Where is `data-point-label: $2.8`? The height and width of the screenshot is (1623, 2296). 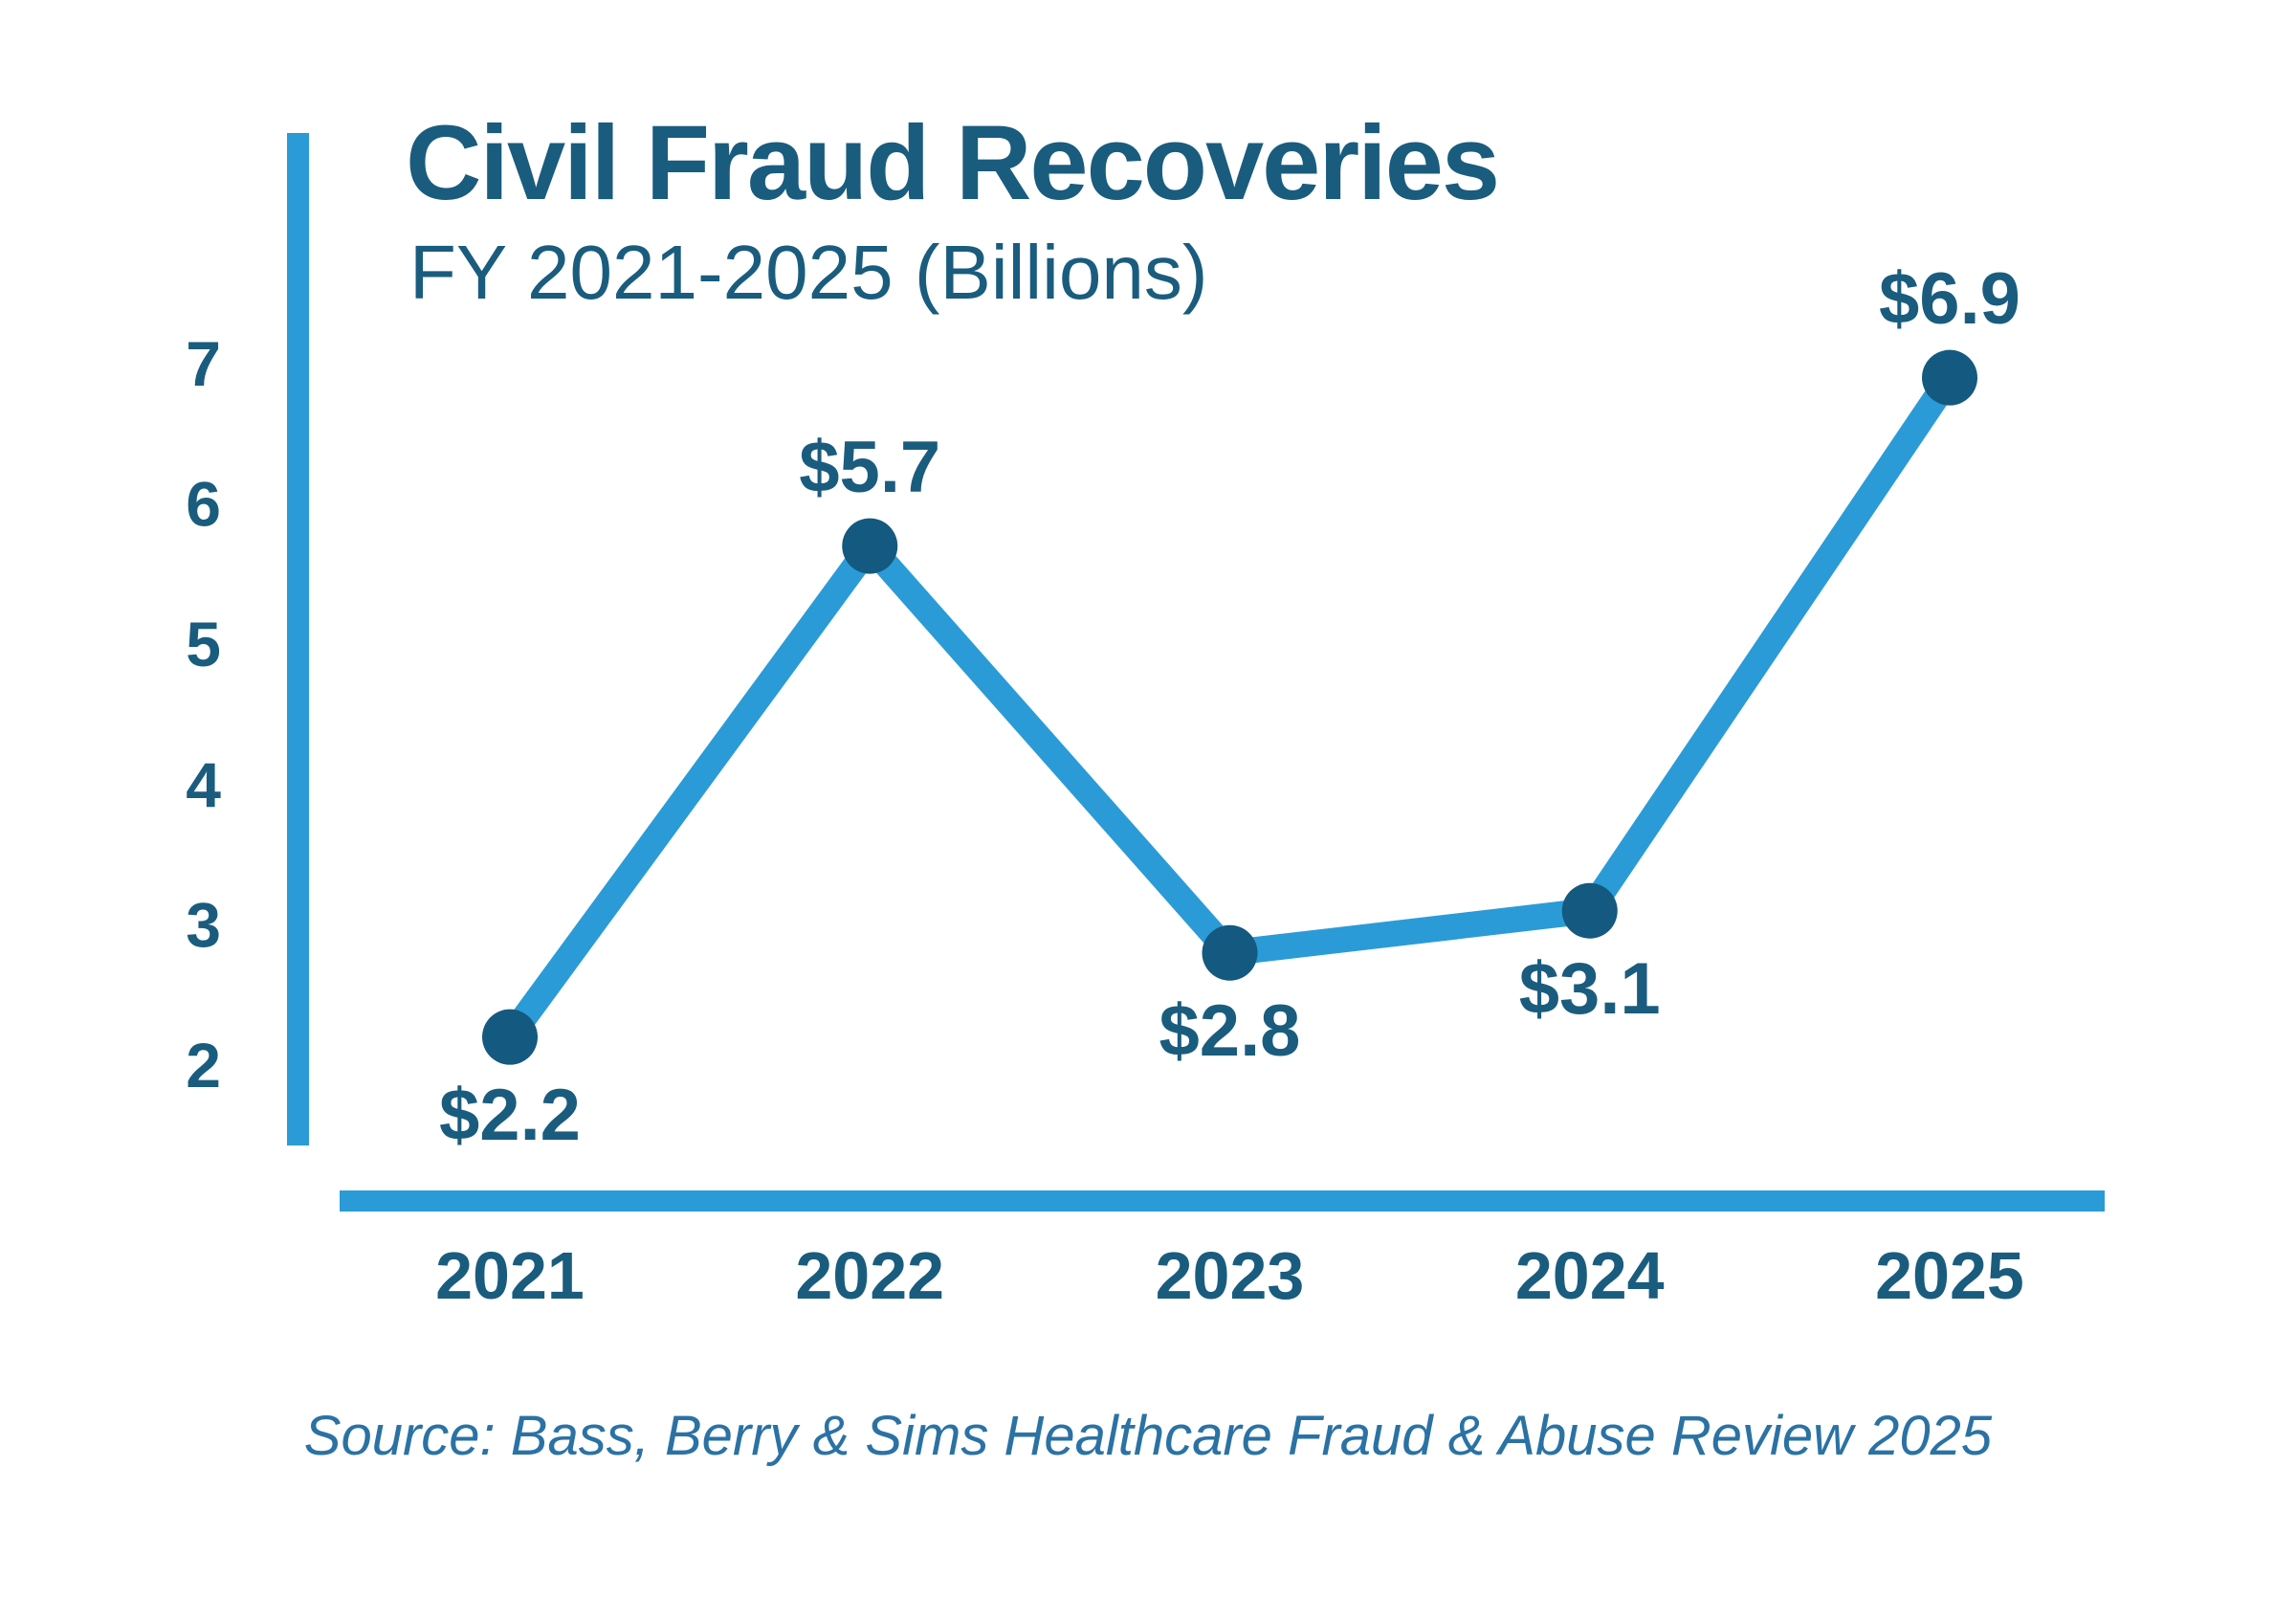
data-point-label: $2.8 is located at coordinates (1230, 1031).